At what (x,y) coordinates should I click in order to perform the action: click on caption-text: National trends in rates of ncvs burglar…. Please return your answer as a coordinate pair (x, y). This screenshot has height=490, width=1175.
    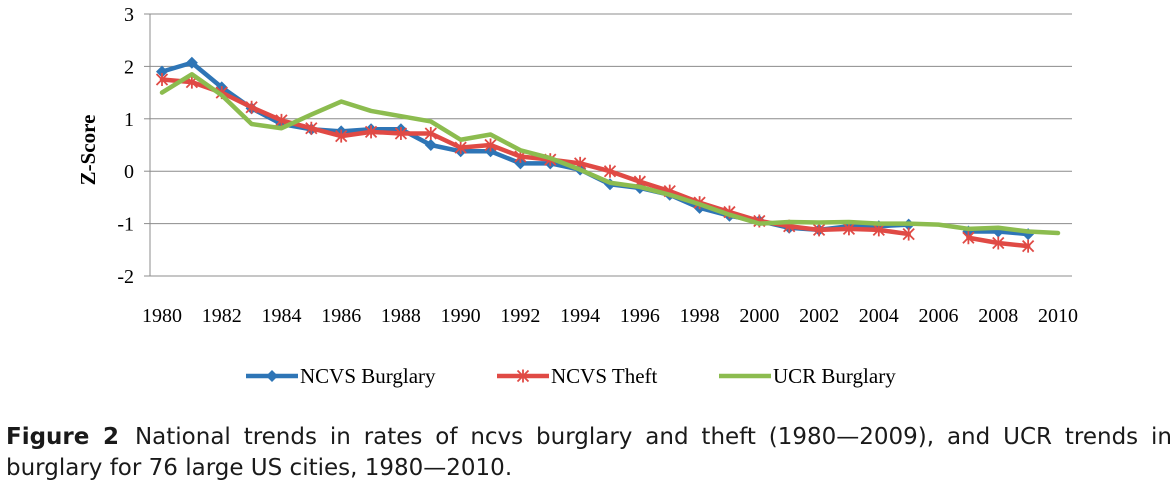
    Looking at the image, I should click on (589, 452).